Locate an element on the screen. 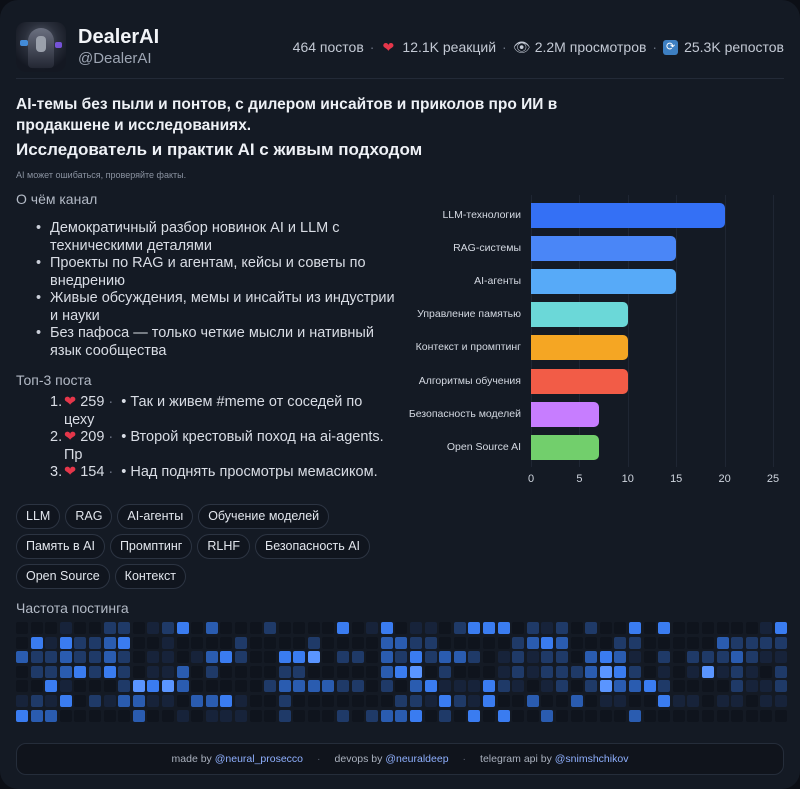 The height and width of the screenshot is (789, 800). chart-bar-row: LLM-технологии is located at coordinates (592, 215).